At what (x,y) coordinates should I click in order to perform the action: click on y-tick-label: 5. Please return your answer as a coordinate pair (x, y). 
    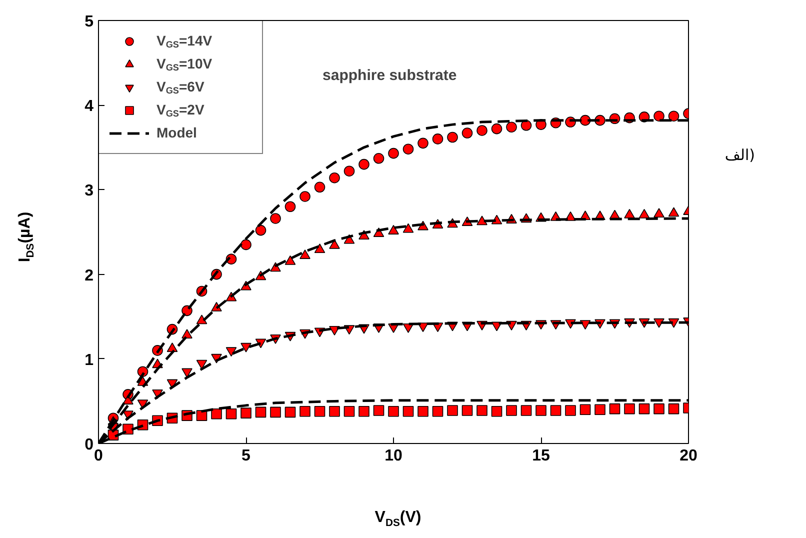
    Looking at the image, I should click on (89, 22).